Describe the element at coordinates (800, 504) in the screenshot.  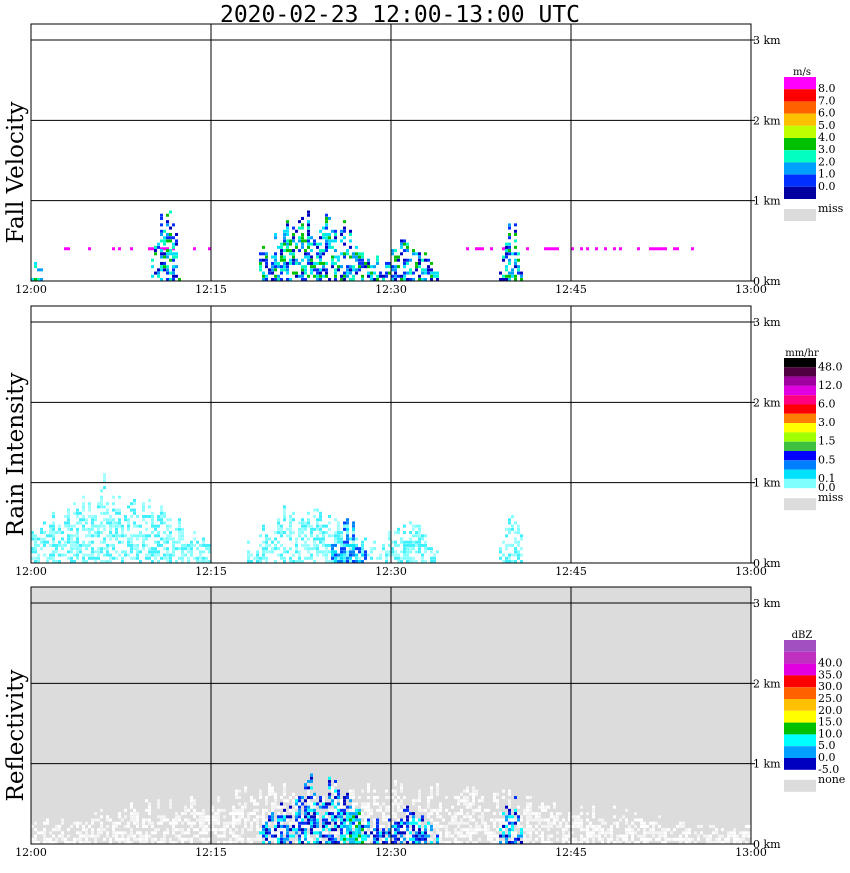
I see `legend-miss-swatch` at that location.